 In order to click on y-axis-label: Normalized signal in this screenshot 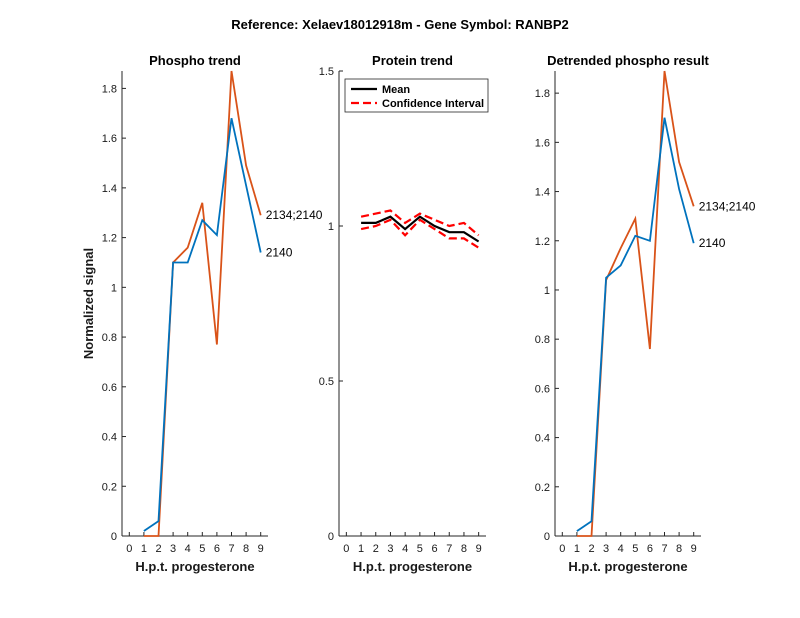, I will do `click(88, 303)`.